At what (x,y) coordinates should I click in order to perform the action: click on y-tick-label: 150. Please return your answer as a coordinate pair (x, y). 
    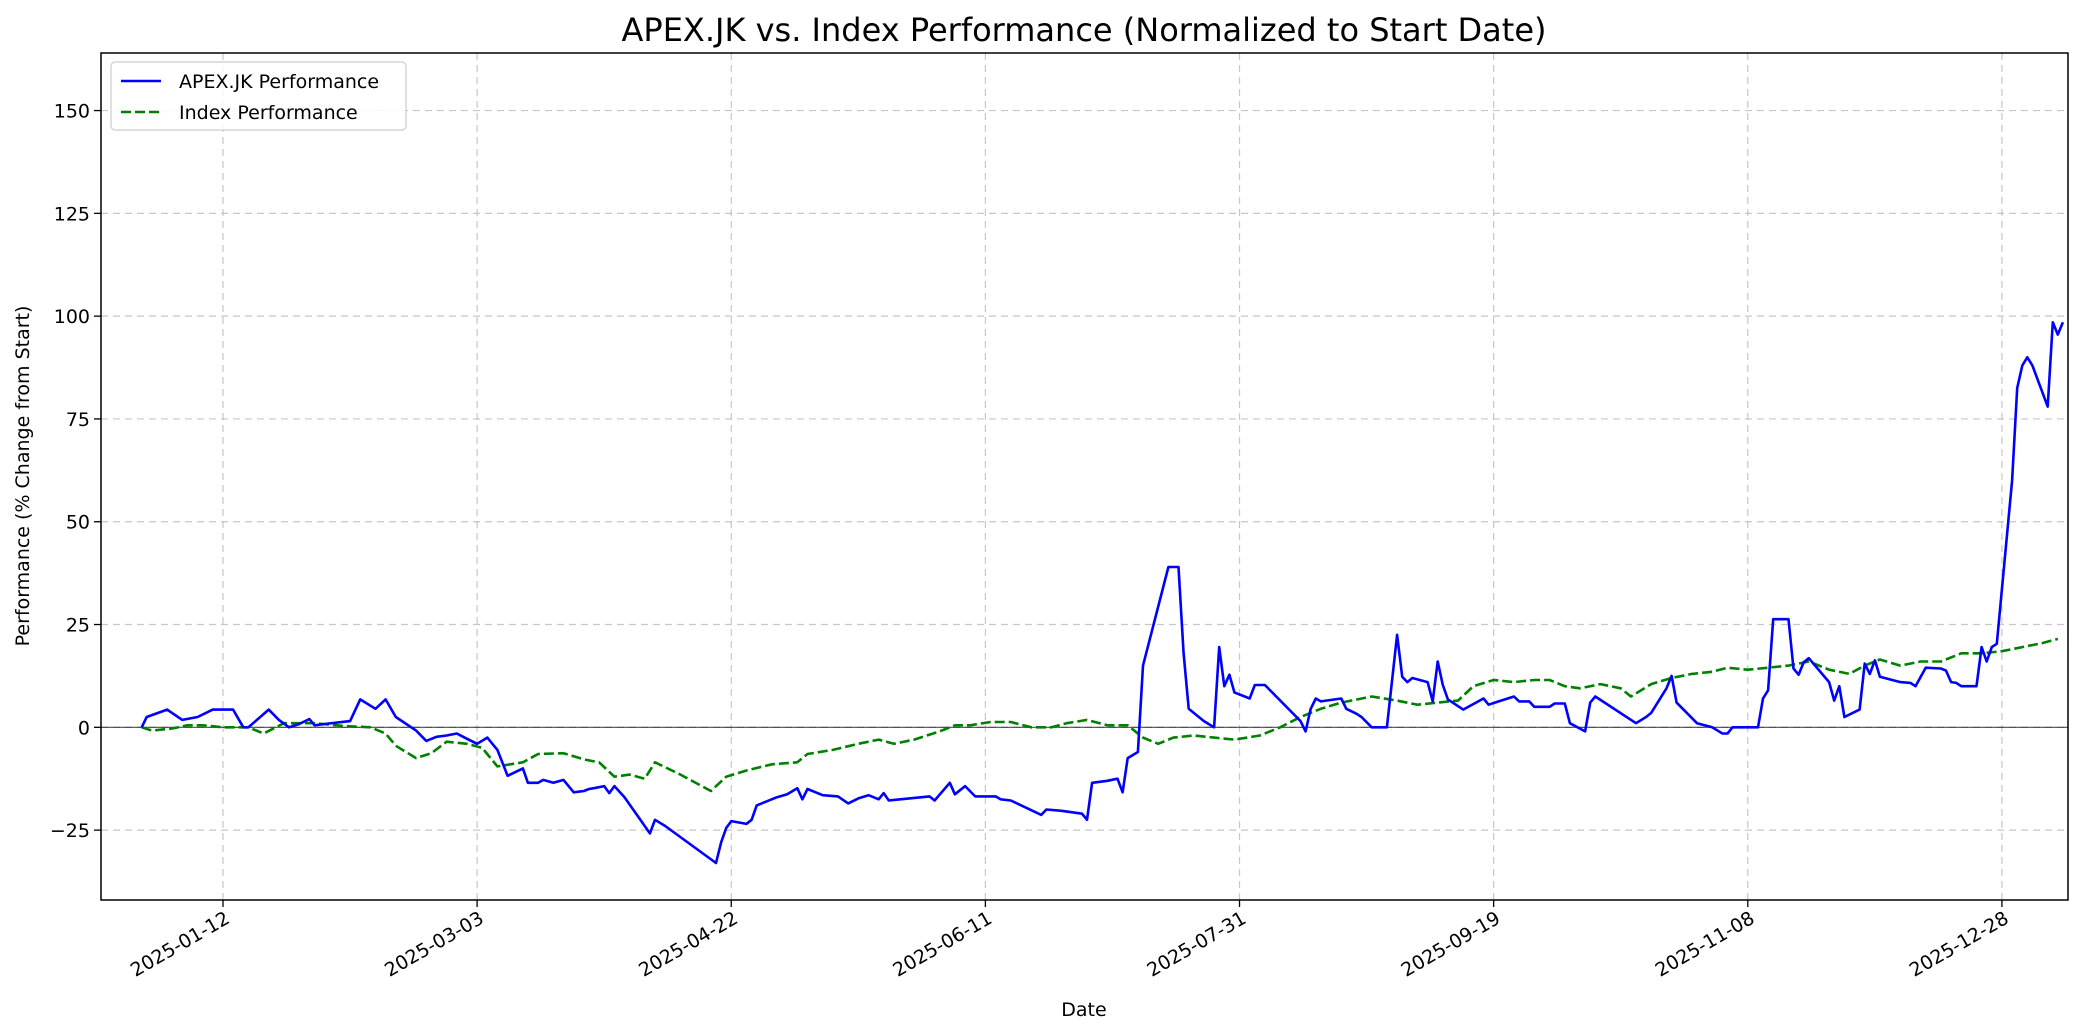
    Looking at the image, I should click on (72, 112).